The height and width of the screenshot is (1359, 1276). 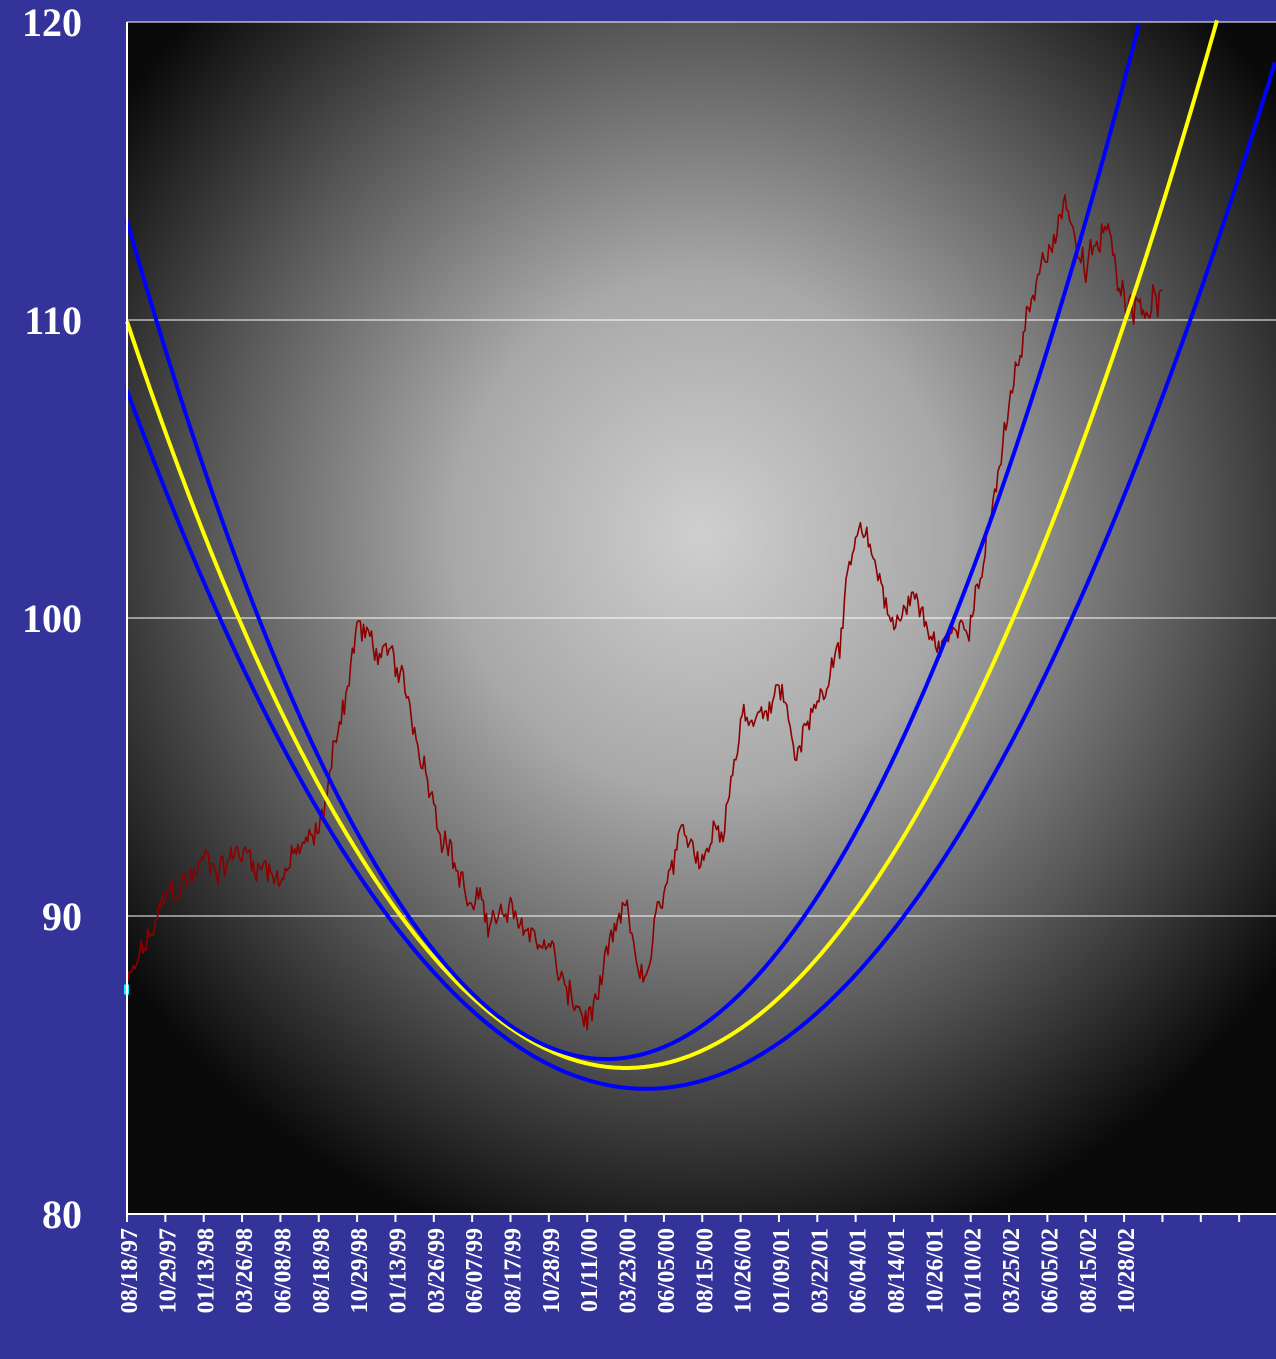 What do you see at coordinates (1012, 1270) in the screenshot?
I see `x-tick-label: 03/25/02` at bounding box center [1012, 1270].